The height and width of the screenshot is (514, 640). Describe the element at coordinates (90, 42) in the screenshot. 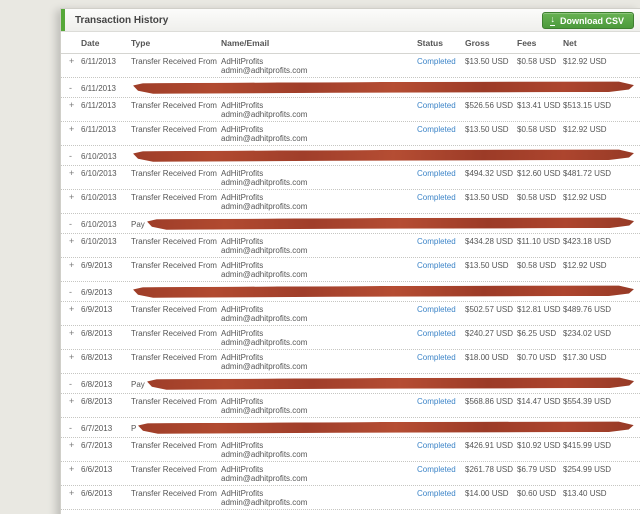

I see `column-header-date: Date` at that location.